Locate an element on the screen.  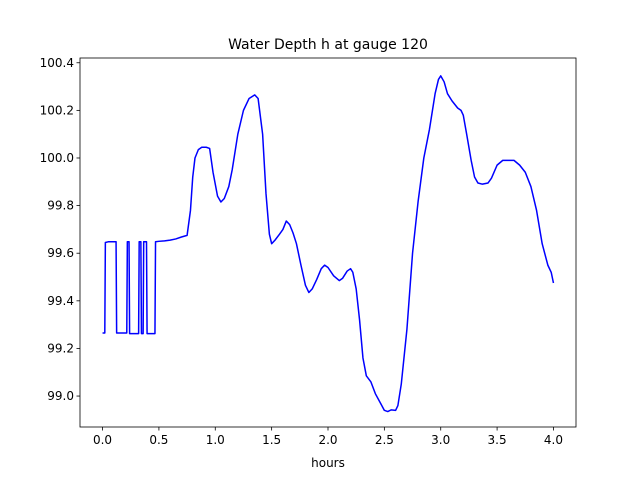
chart-title: Water Depth h at gauge 120 is located at coordinates (328, 45).